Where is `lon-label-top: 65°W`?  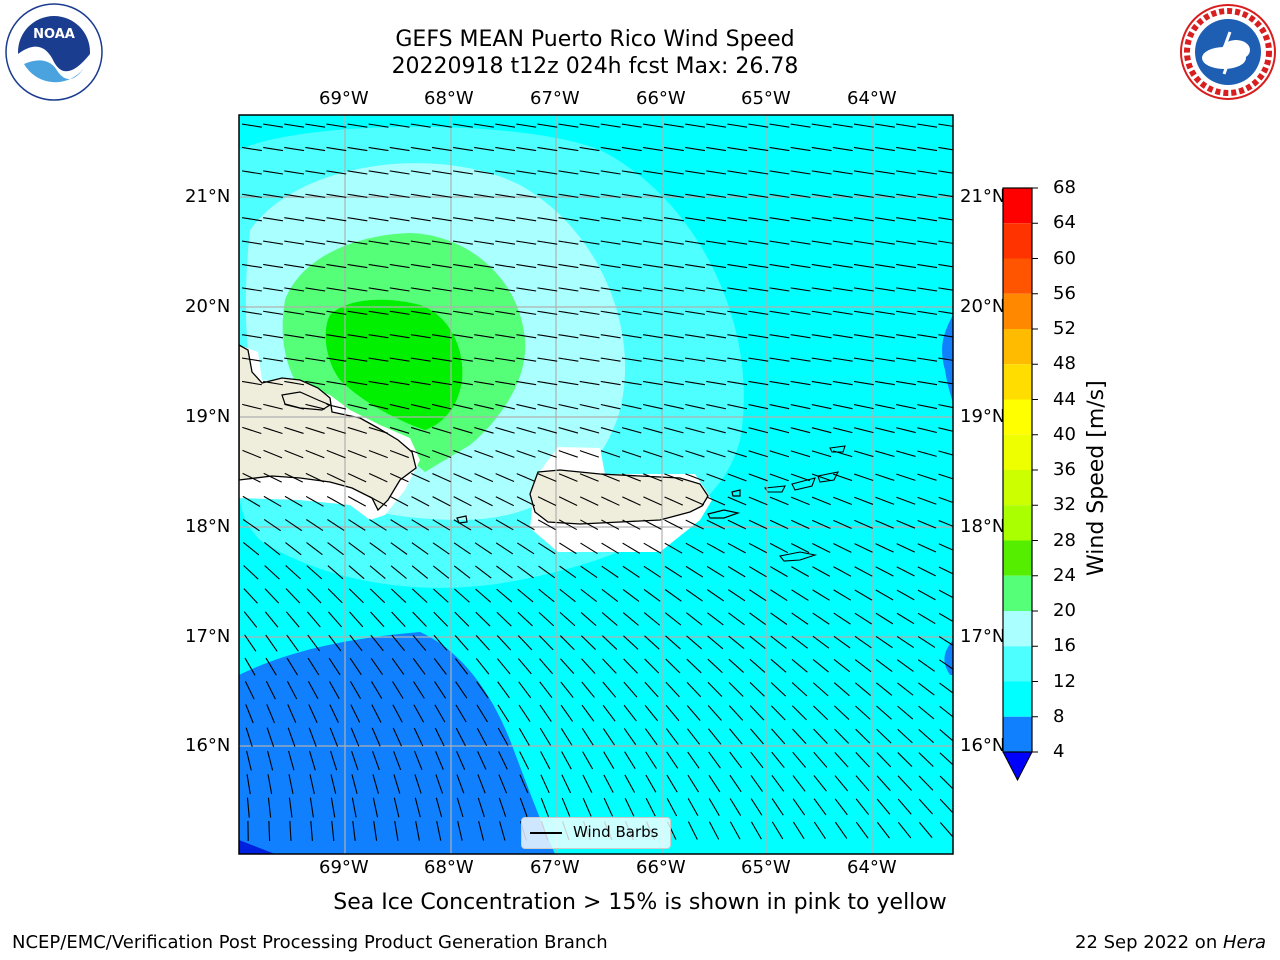
lon-label-top: 65°W is located at coordinates (766, 98).